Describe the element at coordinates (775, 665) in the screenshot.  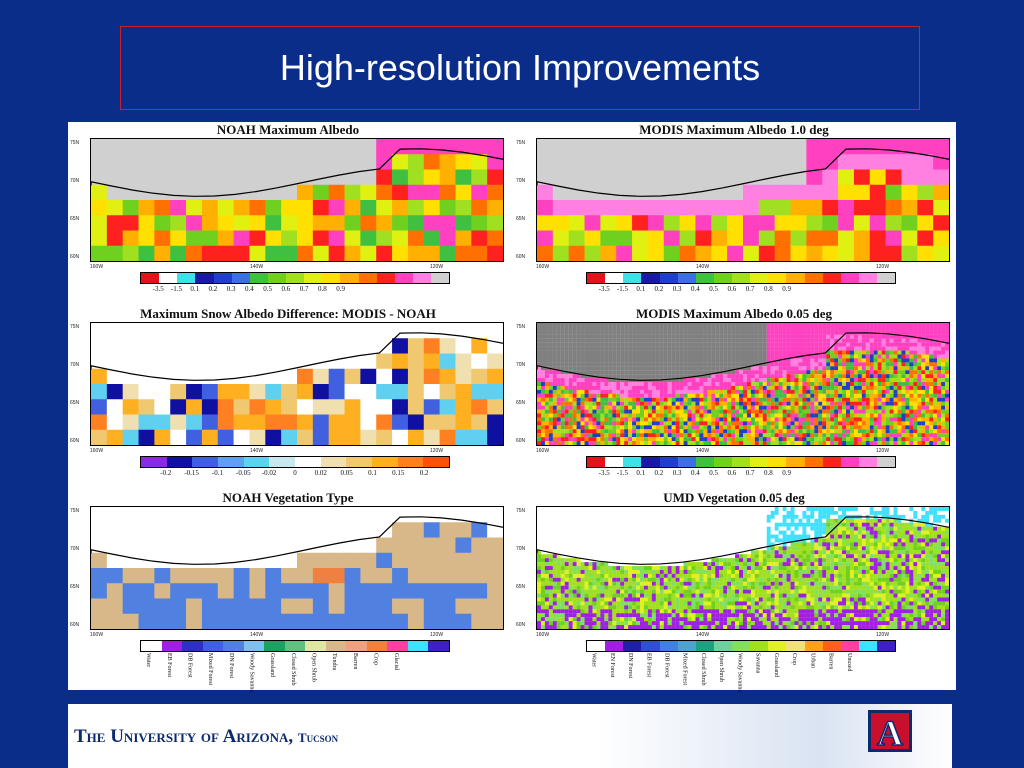
I see `vegetation-label: Grassland` at that location.